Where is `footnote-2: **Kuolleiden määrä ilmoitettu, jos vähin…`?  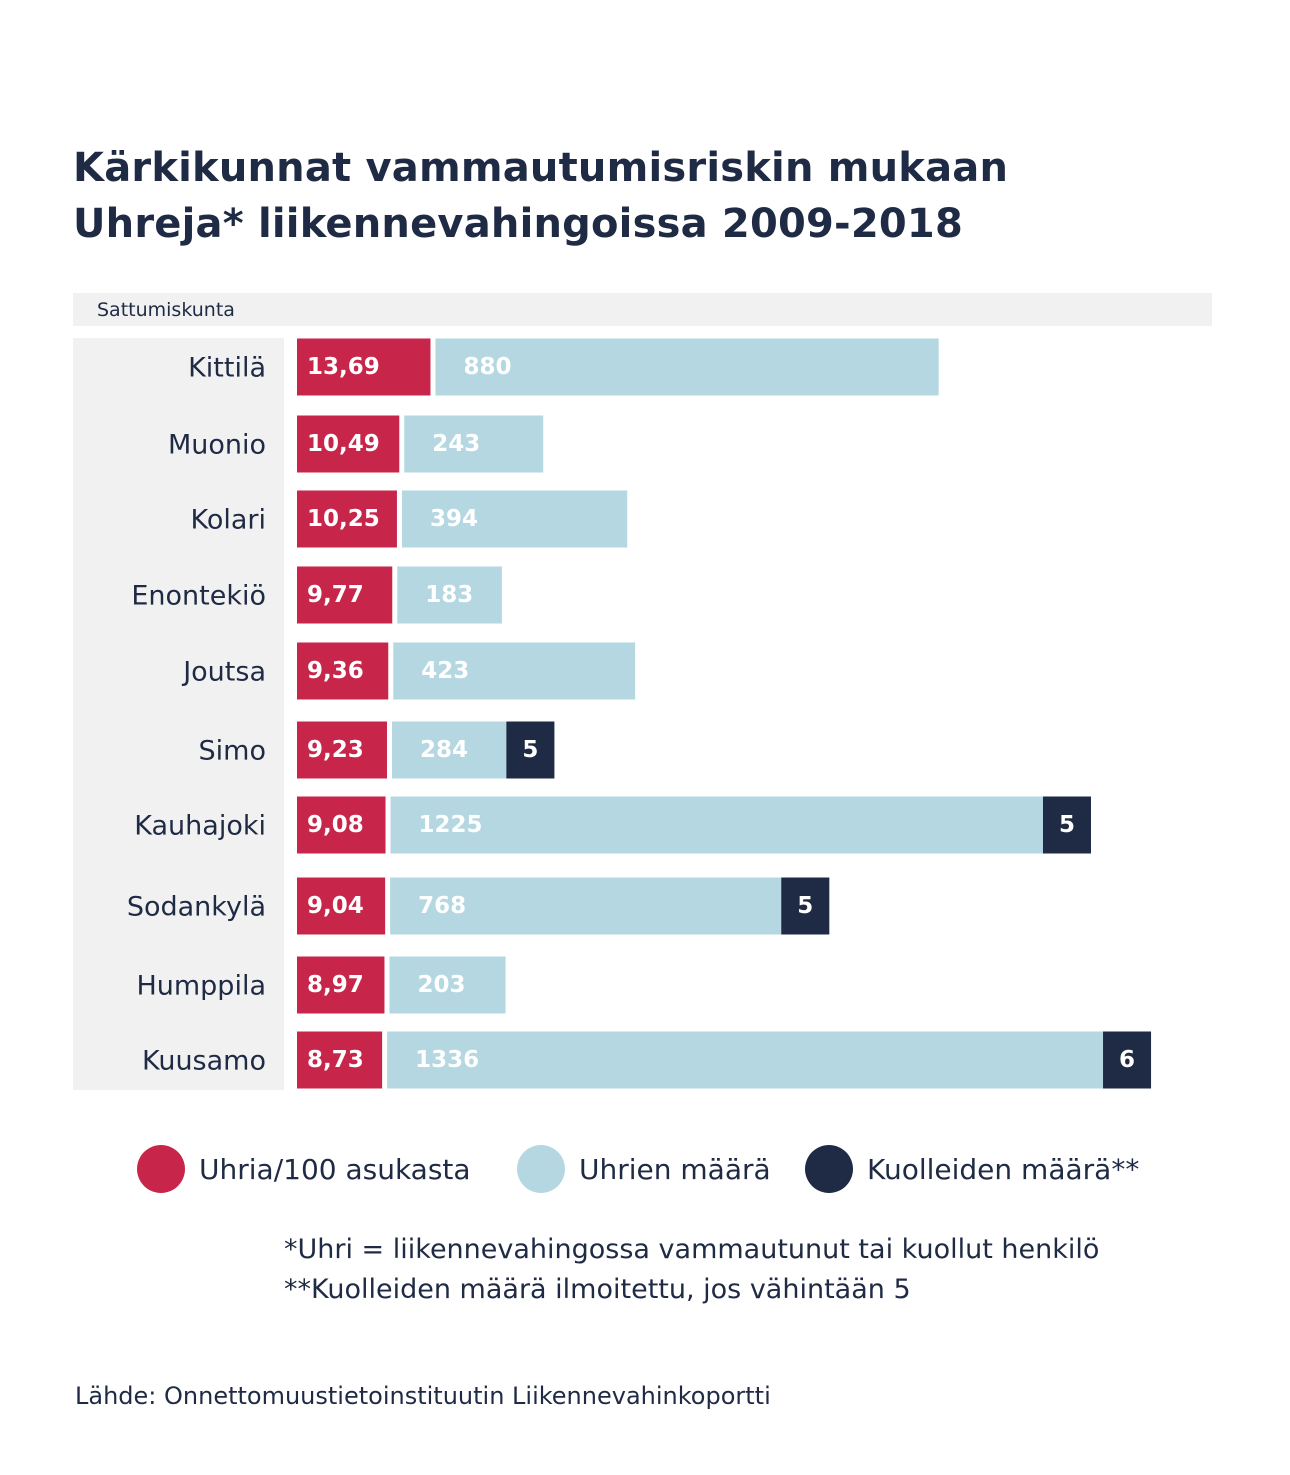 footnote-2: **Kuolleiden määrä ilmoitettu, jos vähin… is located at coordinates (597, 1289).